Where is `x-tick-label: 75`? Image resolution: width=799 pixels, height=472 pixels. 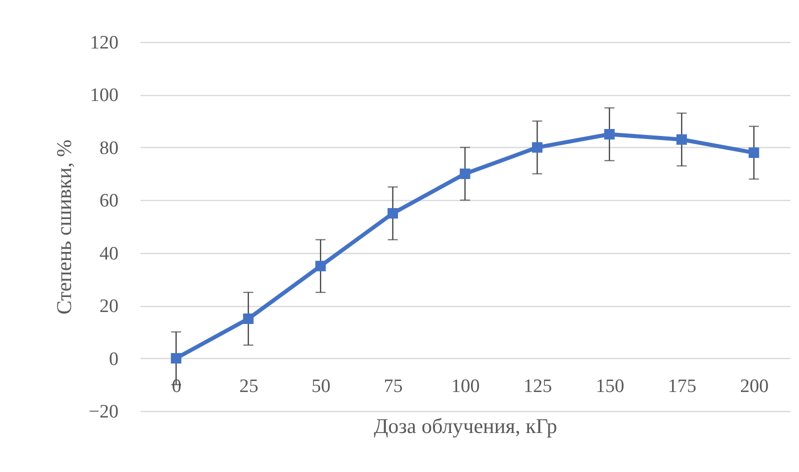 x-tick-label: 75 is located at coordinates (393, 386).